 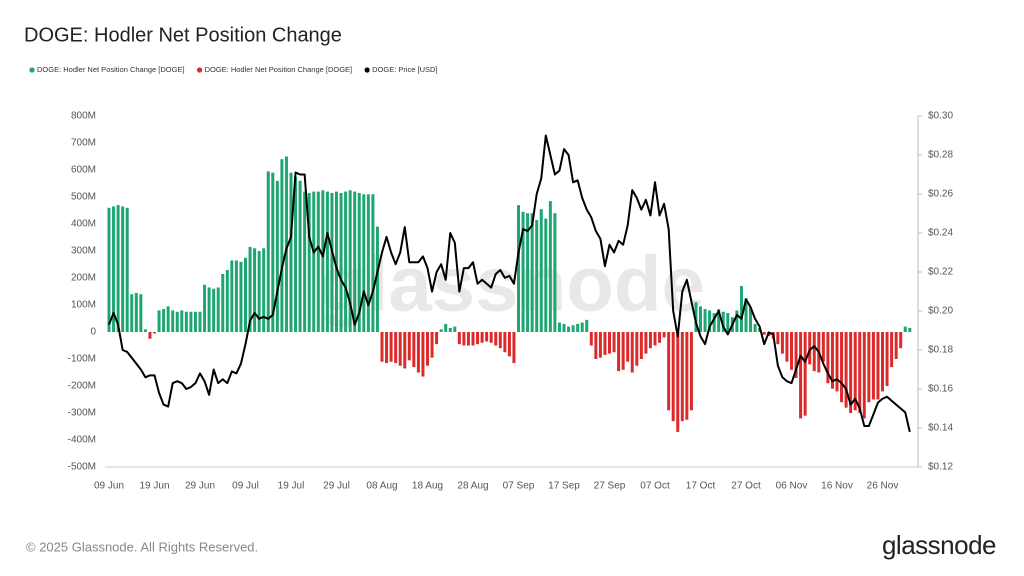 What do you see at coordinates (472, 486) in the screenshot?
I see `x-tick-label: 28 Aug` at bounding box center [472, 486].